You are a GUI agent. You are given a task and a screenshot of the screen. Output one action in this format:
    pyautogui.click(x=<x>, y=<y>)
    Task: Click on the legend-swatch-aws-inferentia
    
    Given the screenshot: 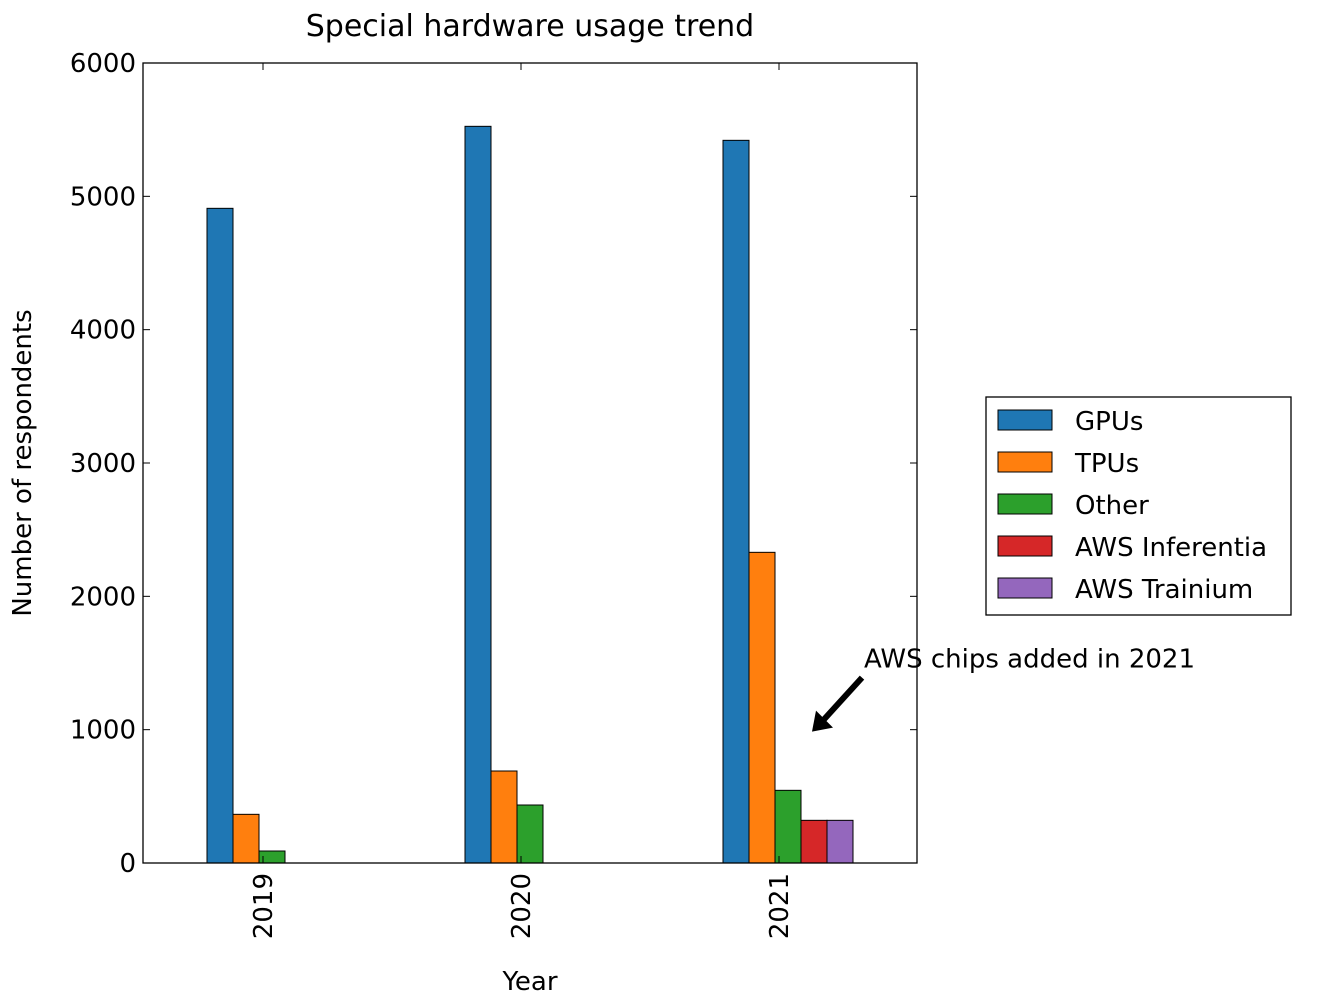 What is the action you would take?
    pyautogui.click(x=1025, y=546)
    